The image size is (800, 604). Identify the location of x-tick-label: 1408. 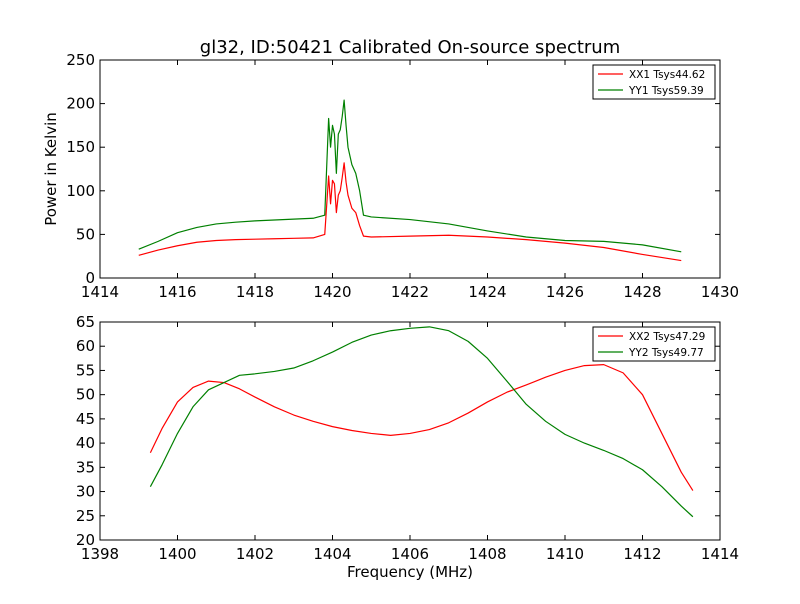
(487, 554).